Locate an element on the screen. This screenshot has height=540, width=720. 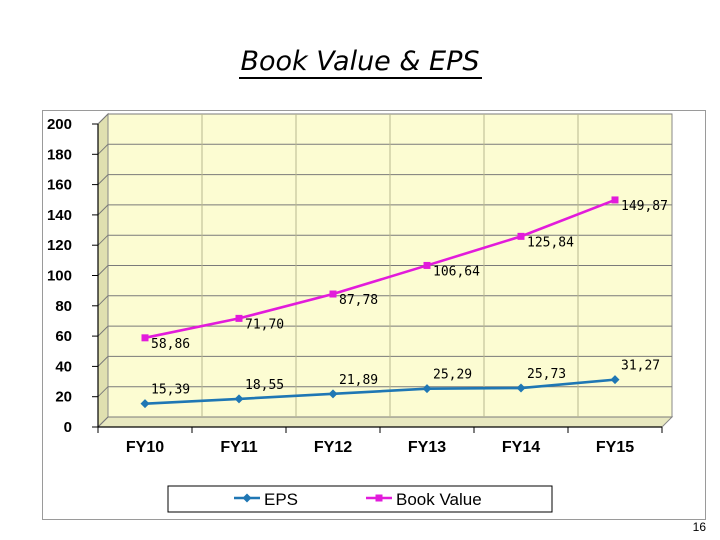
chart-title: Book Value & EPS is located at coordinates (360, 62).